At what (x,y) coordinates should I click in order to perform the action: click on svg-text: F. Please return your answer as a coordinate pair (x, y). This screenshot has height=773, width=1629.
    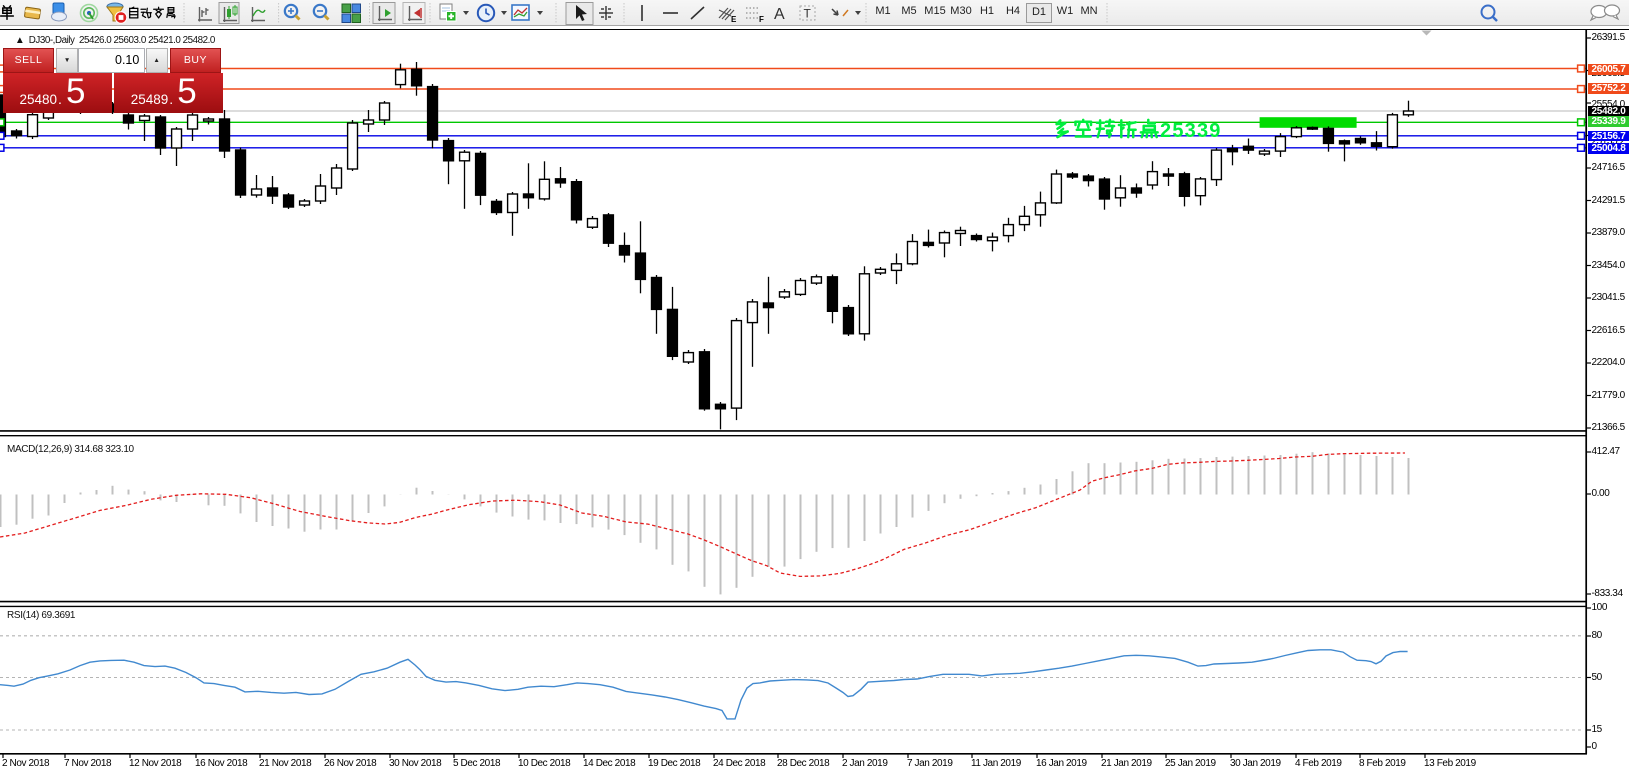
    Looking at the image, I should click on (761, 19).